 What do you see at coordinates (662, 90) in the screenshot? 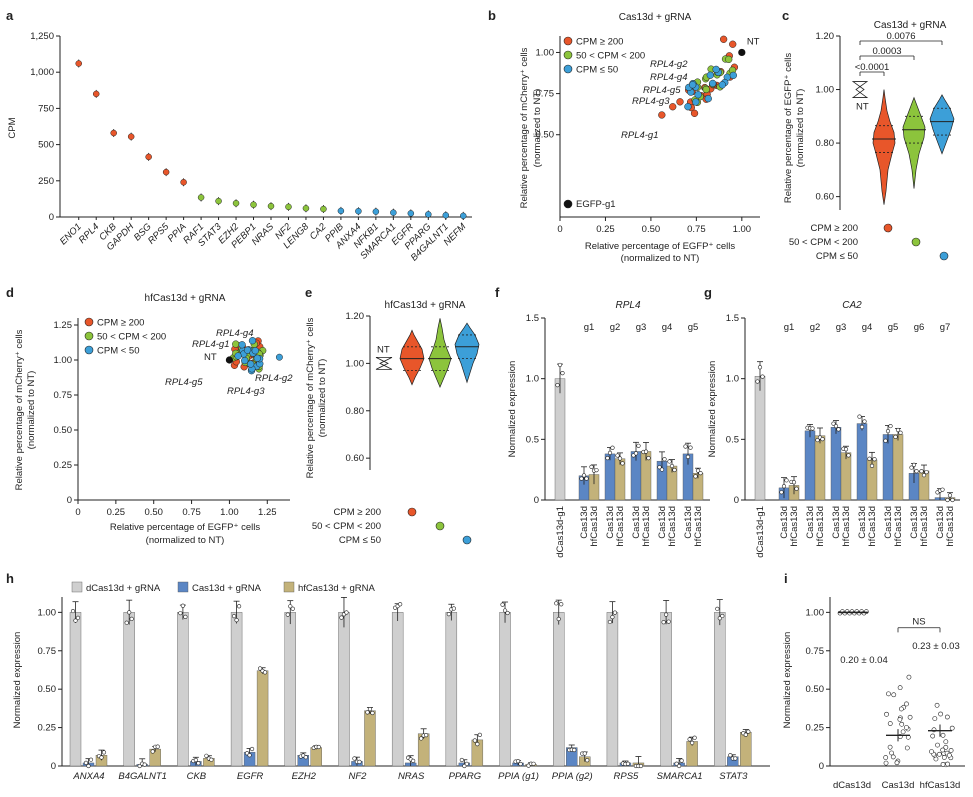
I see `b-annotation: RPL4-g5` at bounding box center [662, 90].